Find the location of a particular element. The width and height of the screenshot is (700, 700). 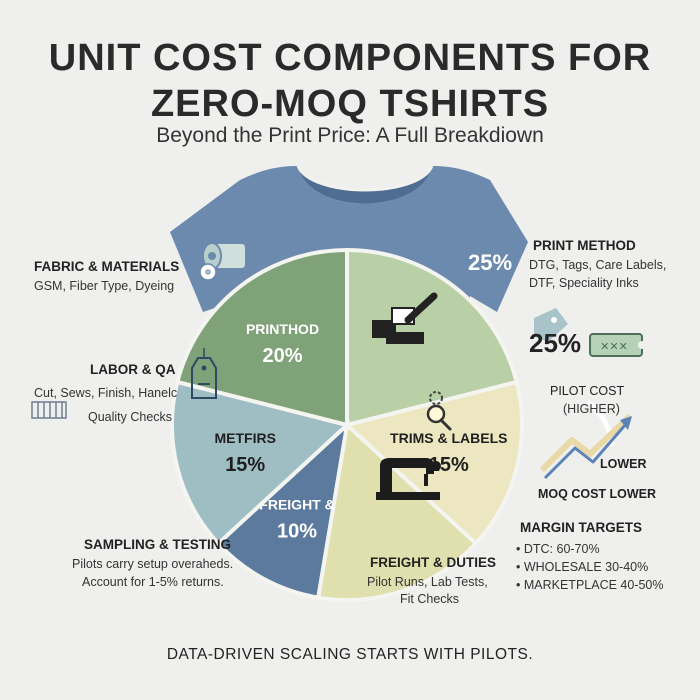

freight-duties-title: FREIGHT & DUTIES is located at coordinates (433, 562).